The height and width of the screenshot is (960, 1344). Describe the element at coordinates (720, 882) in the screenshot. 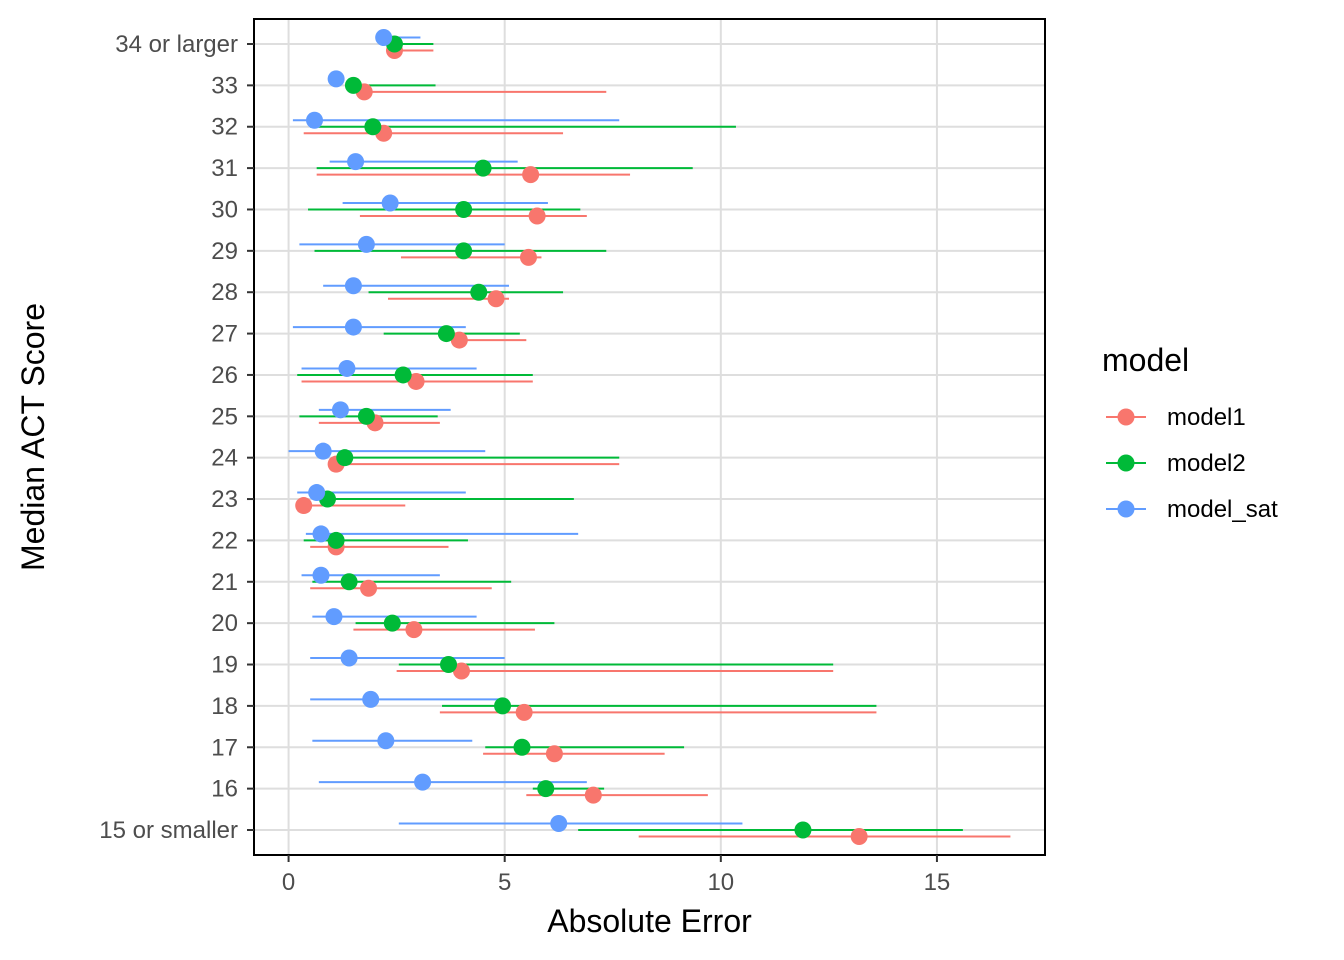

I see `x-tick-label: 10` at that location.